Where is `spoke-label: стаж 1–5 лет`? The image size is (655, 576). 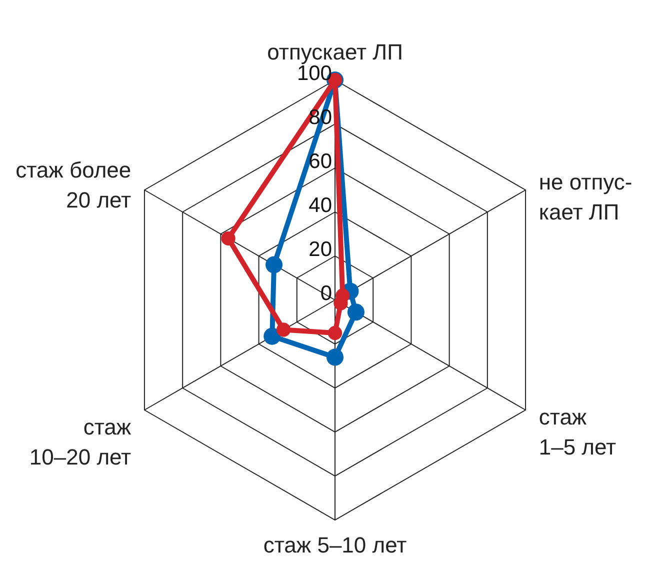 spoke-label: стаж 1–5 лет is located at coordinates (577, 432).